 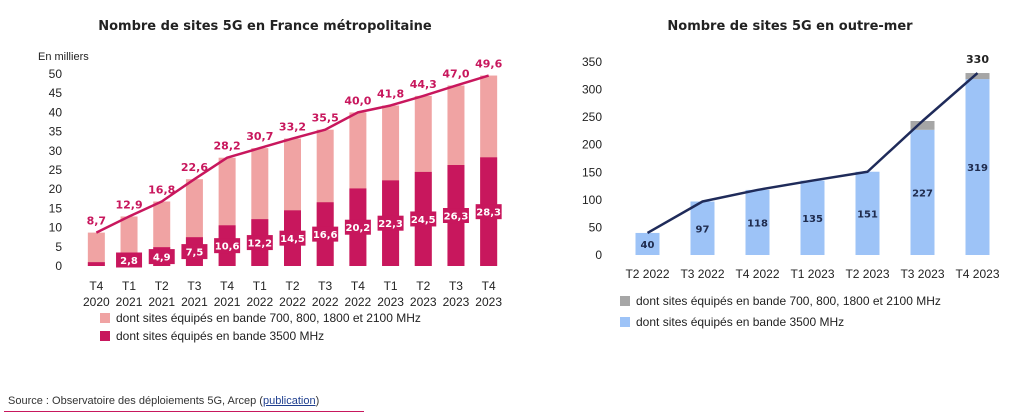 What do you see at coordinates (63, 57) in the screenshot?
I see `y-axis-unit: En milliers` at bounding box center [63, 57].